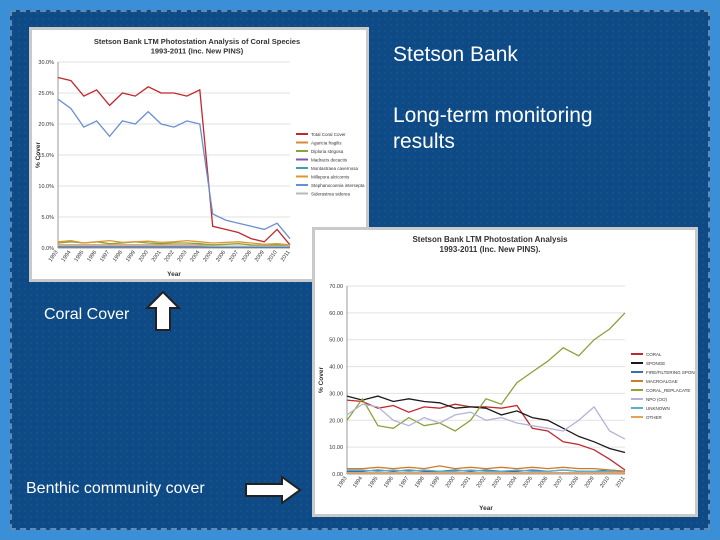 The width and height of the screenshot is (720, 540). Describe the element at coordinates (654, 417) in the screenshot. I see `legend-entry: OTHER` at that location.